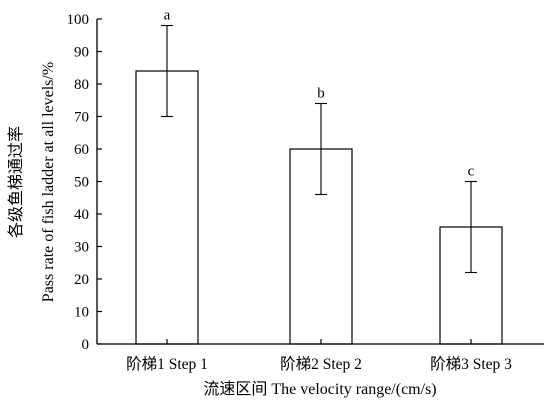 This screenshot has width=544, height=405. What do you see at coordinates (81, 248) in the screenshot?
I see `y-tick-label: 30` at bounding box center [81, 248].